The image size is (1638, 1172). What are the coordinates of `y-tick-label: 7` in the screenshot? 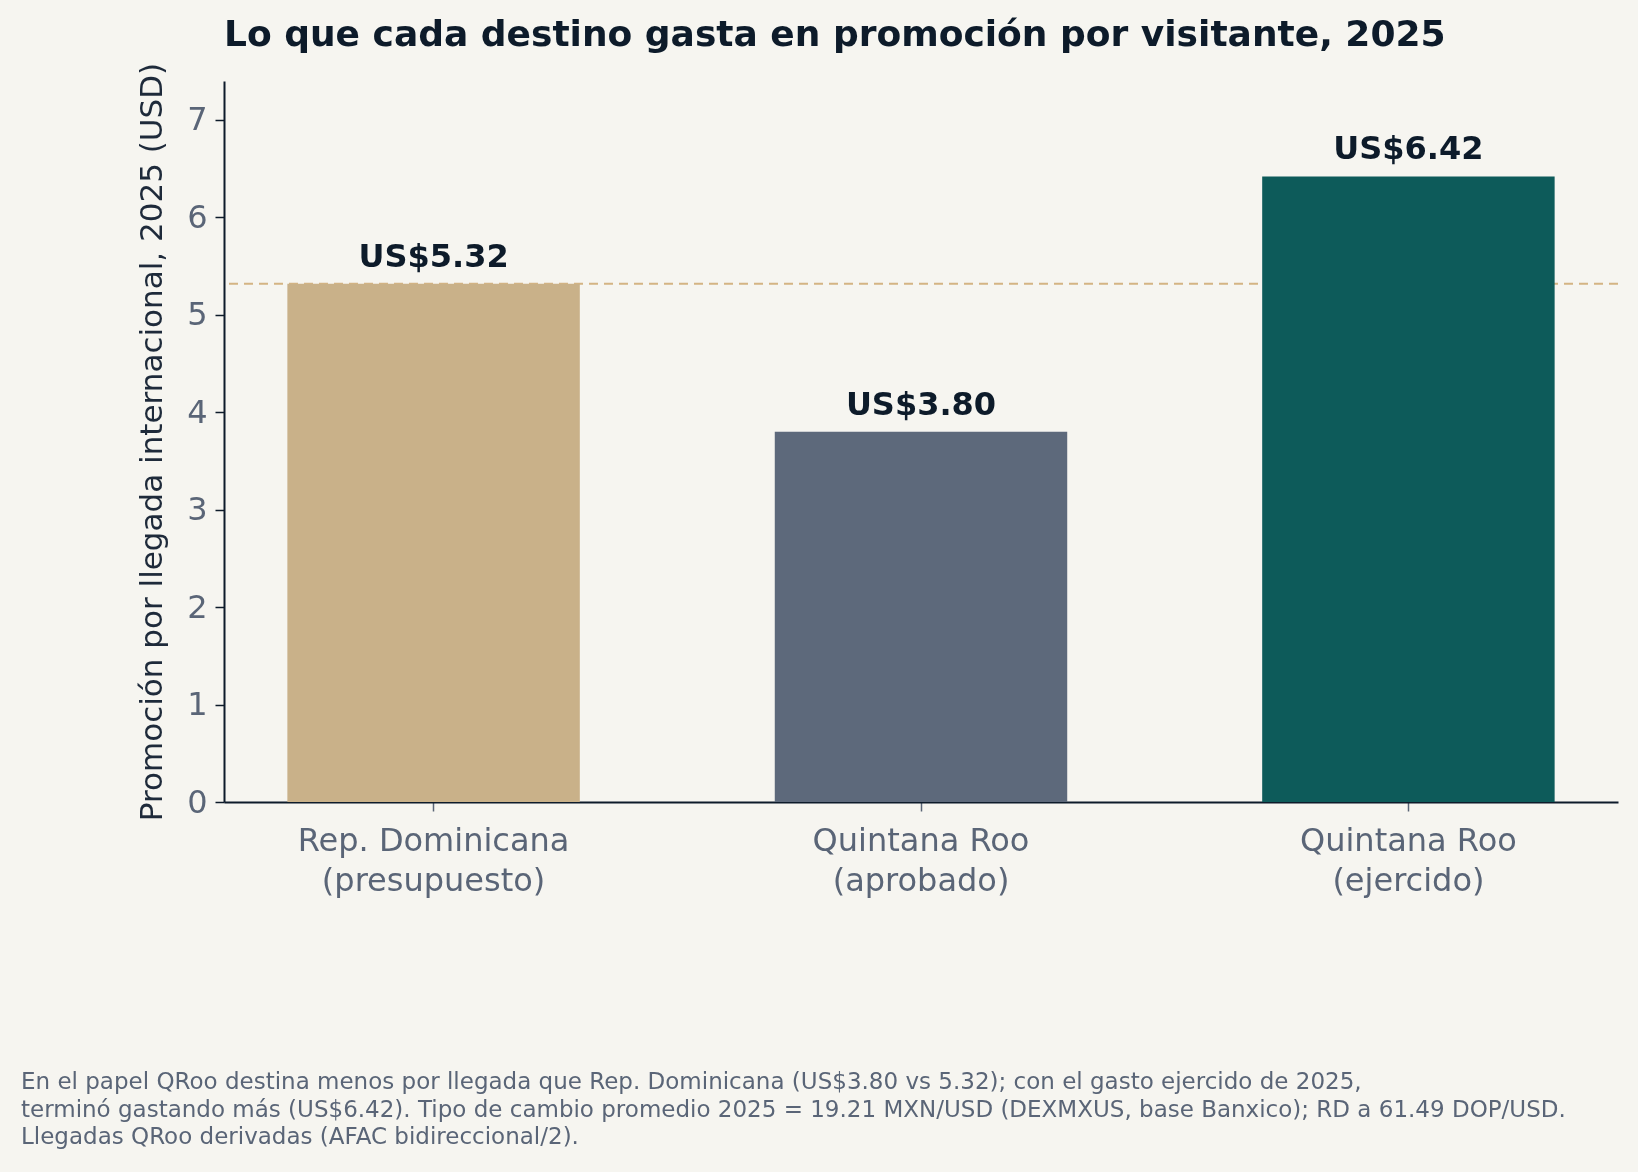 It's located at (197, 119).